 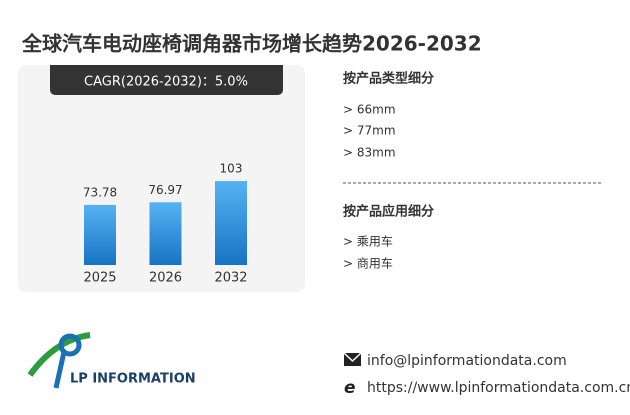 I want to click on logo-text: LP INFORMATION, so click(x=133, y=379).